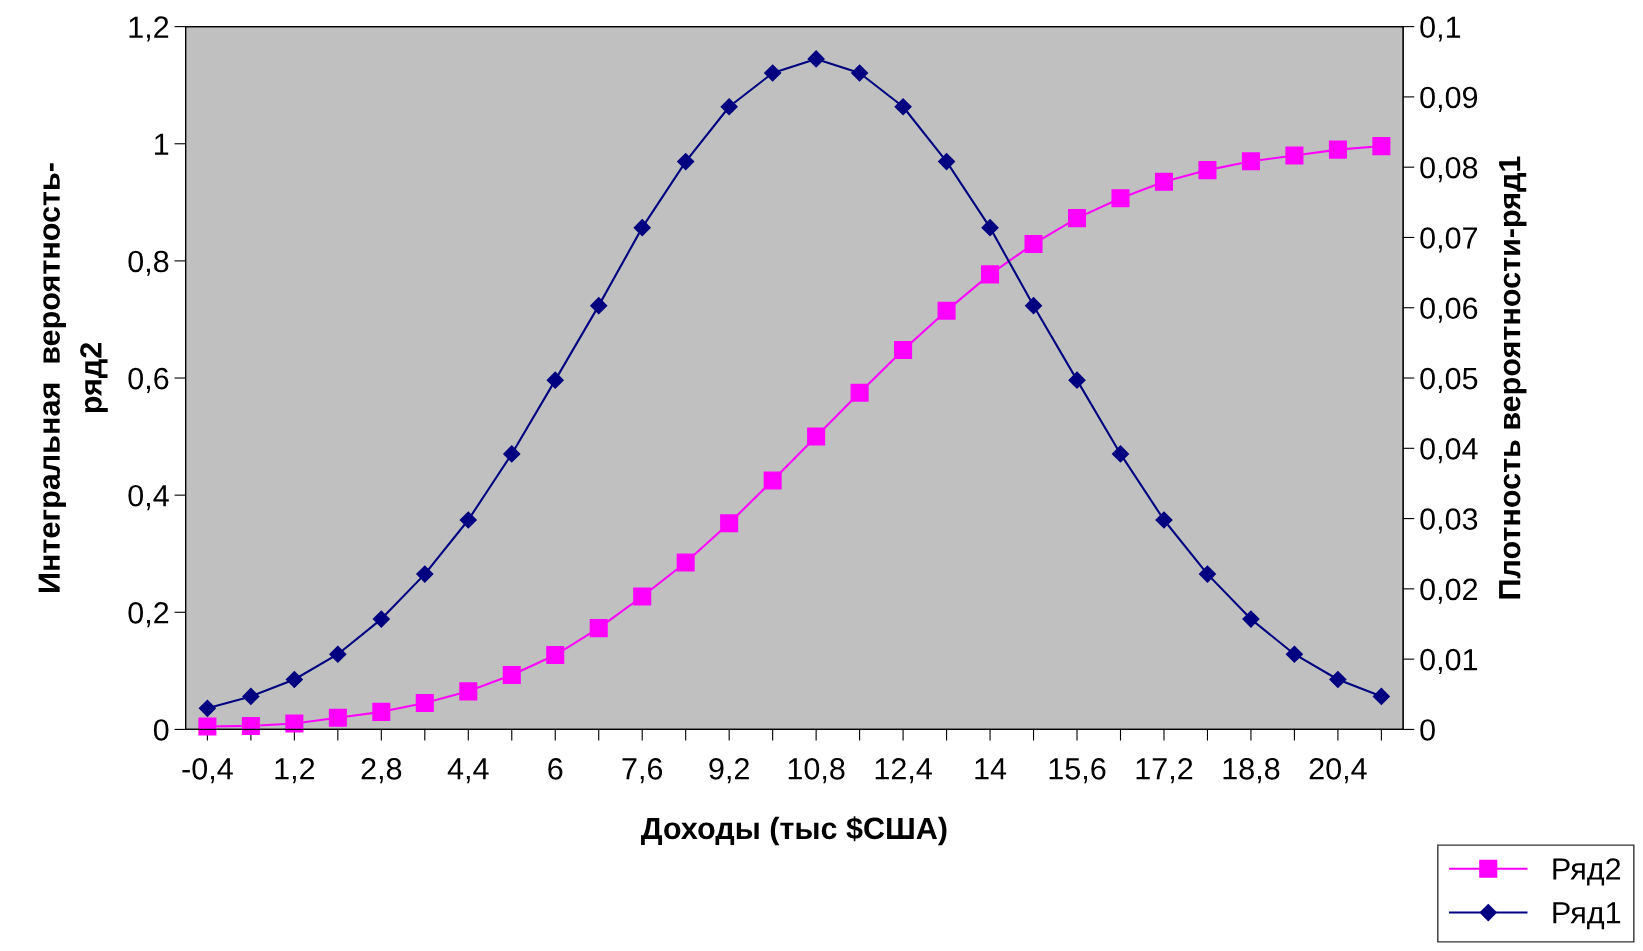  I want to click on y2-tick-label: 0,06, so click(1449, 310).